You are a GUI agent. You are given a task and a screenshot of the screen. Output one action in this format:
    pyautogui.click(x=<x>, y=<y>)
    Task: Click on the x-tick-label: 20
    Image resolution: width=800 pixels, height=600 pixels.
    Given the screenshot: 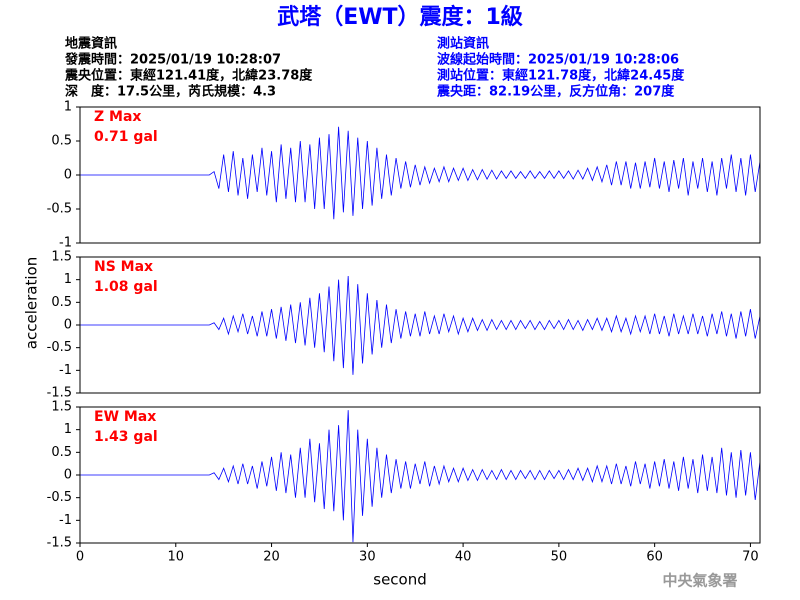 What is the action you would take?
    pyautogui.click(x=271, y=557)
    